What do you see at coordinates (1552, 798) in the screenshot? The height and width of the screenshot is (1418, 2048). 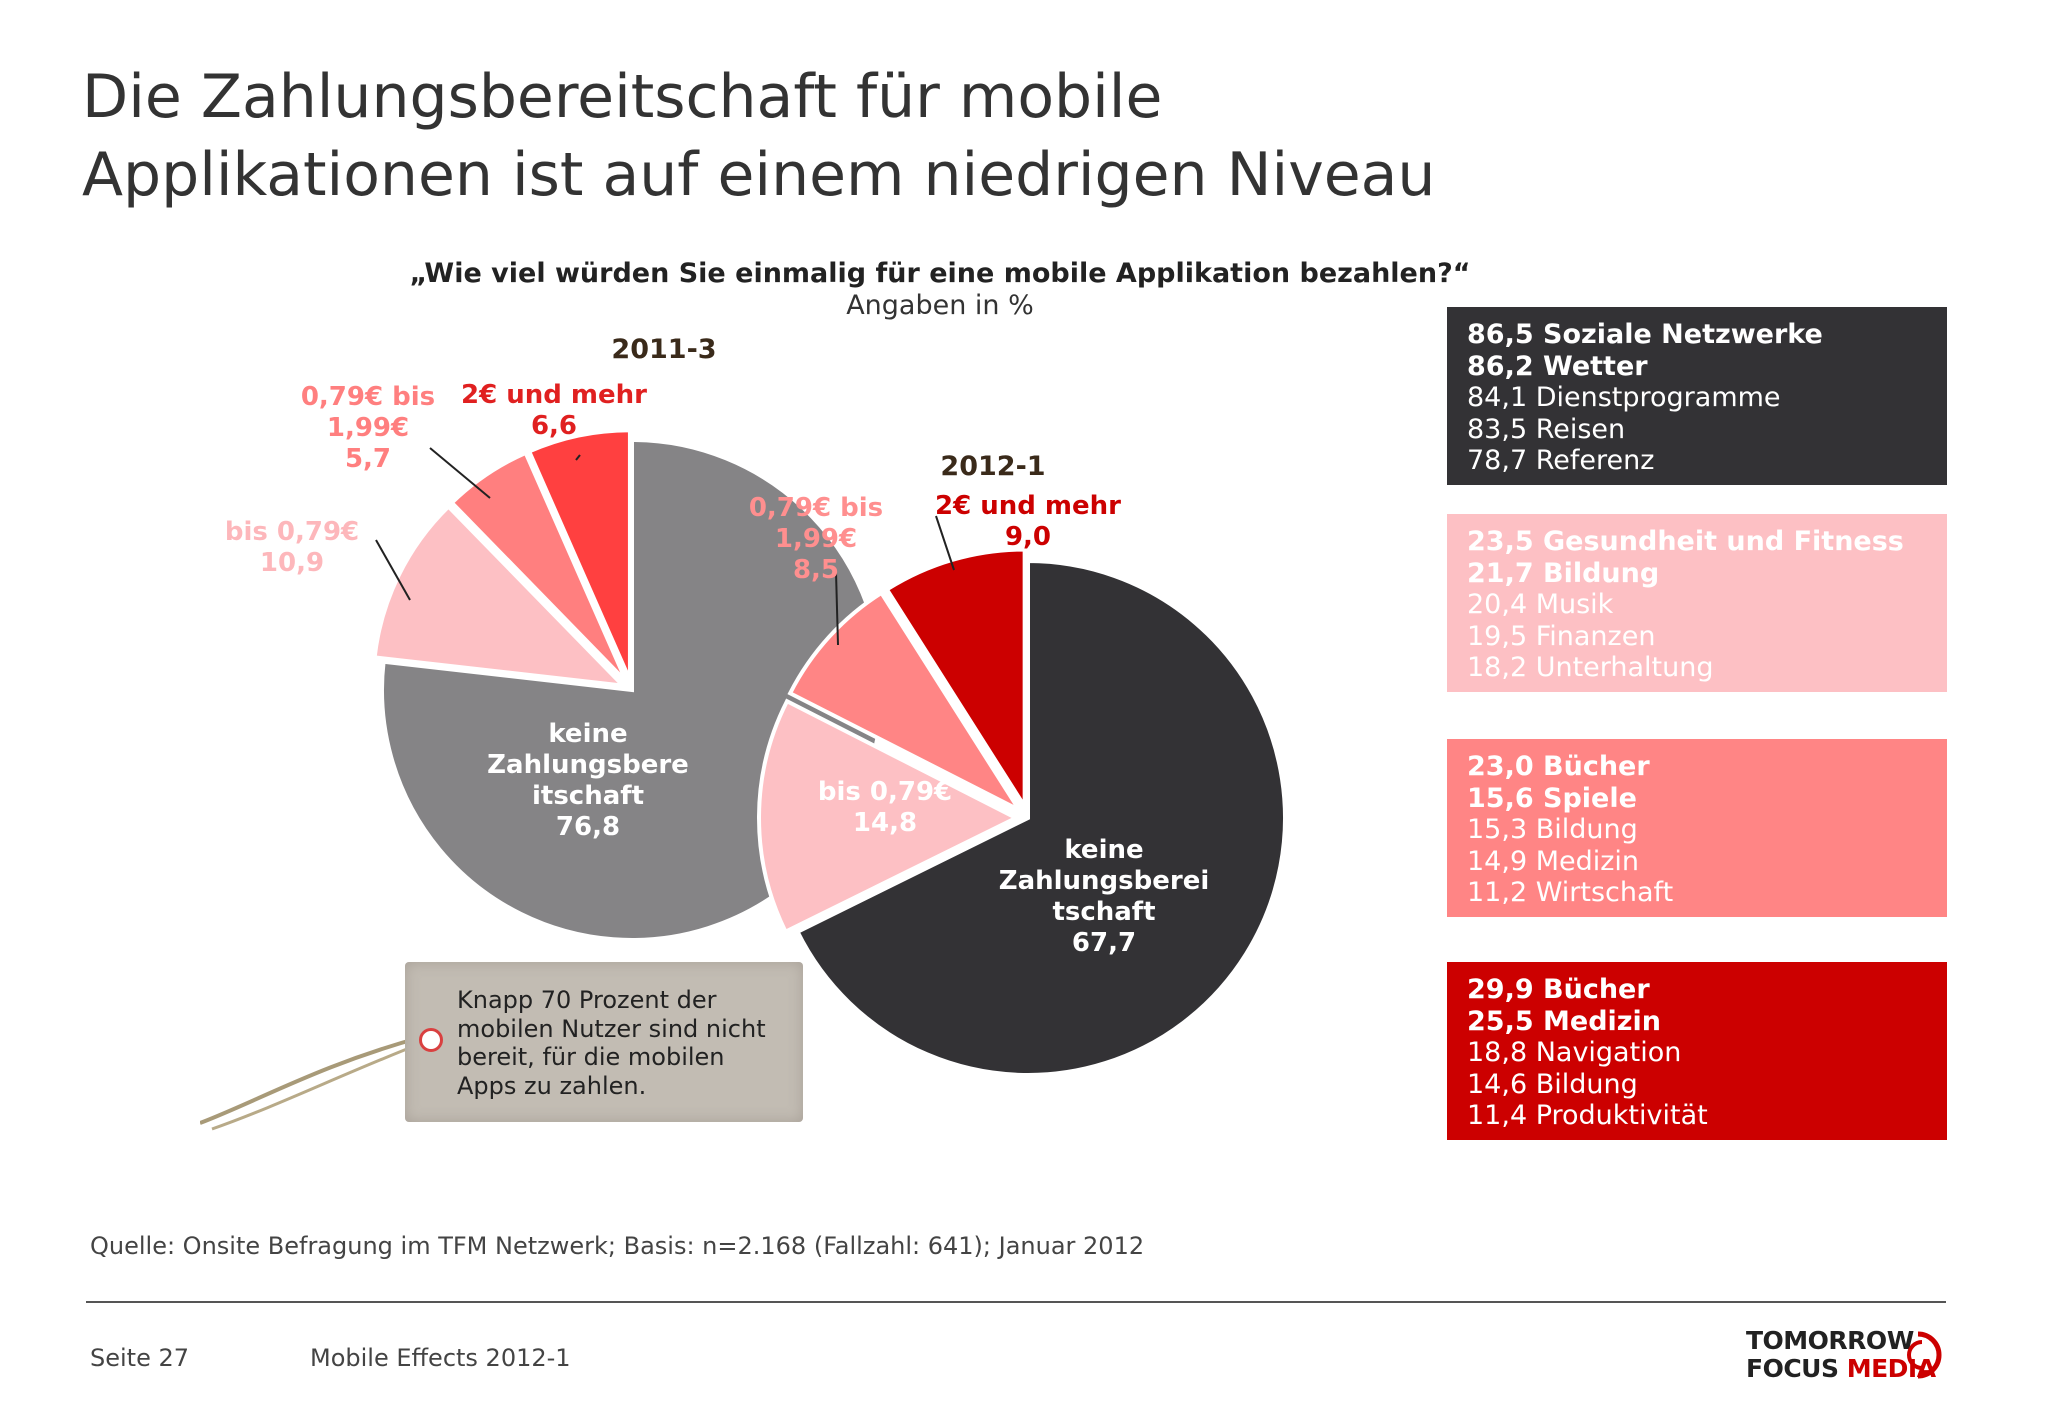 I see `panel-line: 15,6 Spiele` at bounding box center [1552, 798].